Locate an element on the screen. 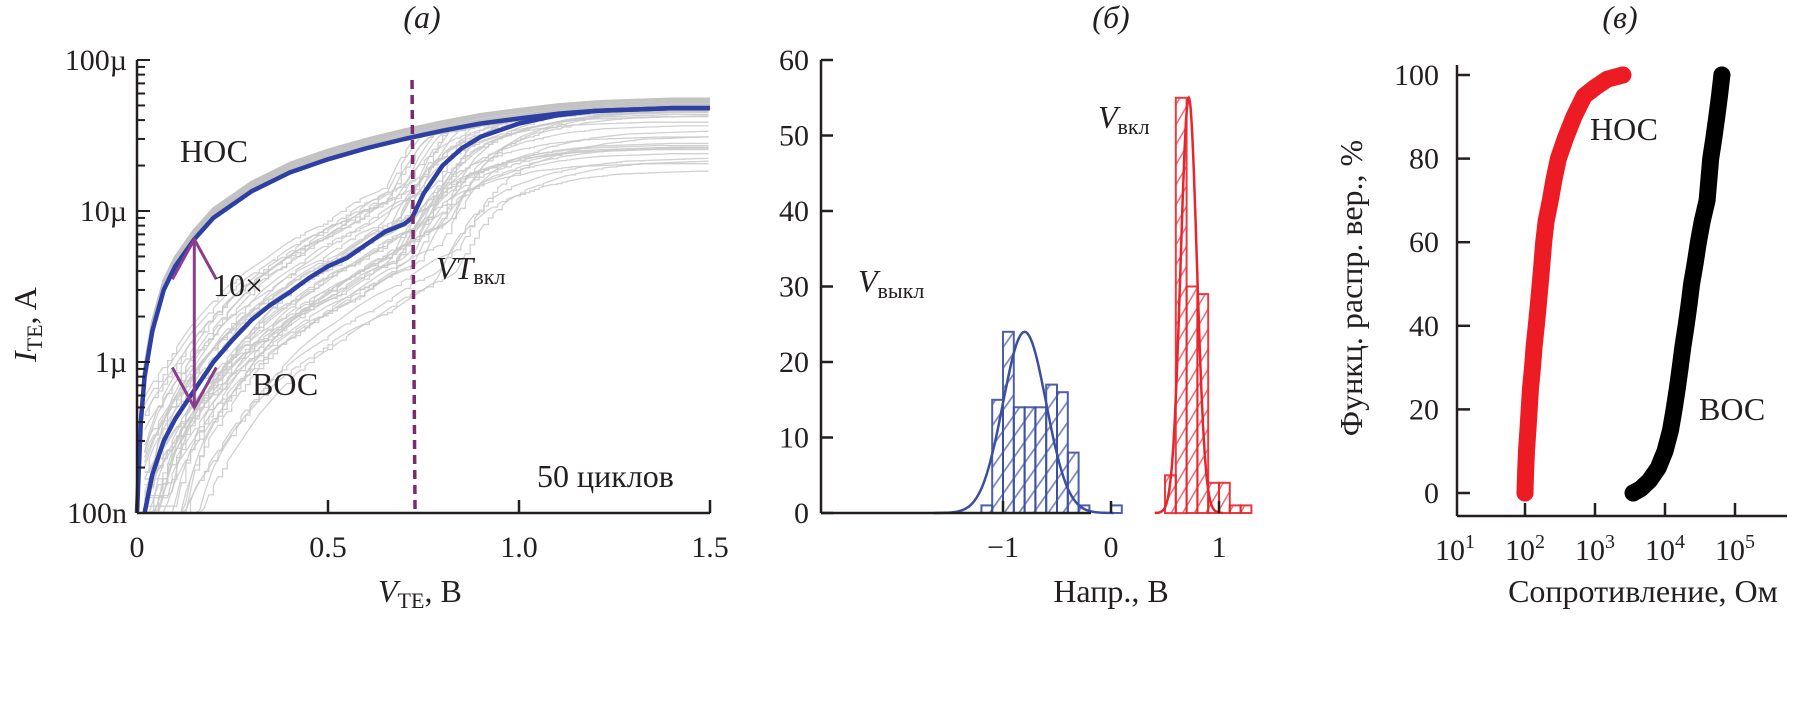 Image resolution: width=1807 pixels, height=711 pixels. y-tick-label-a: 10µ is located at coordinates (103, 211).